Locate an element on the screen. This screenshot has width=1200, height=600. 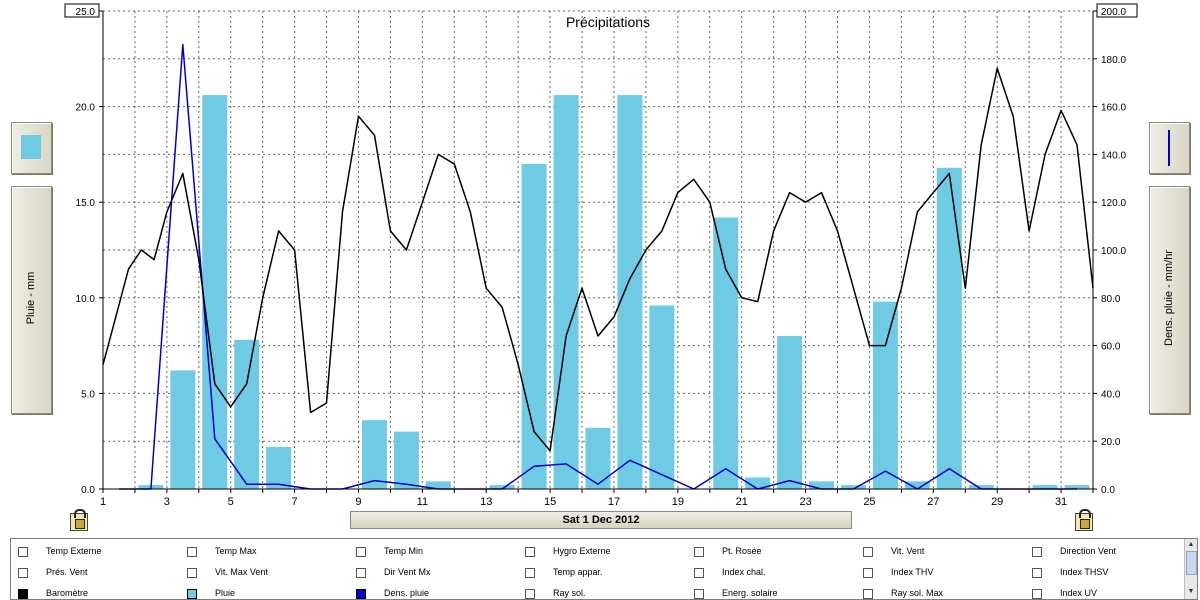
scroll-up-arrow-icon: ▲ is located at coordinates (1191, 544).